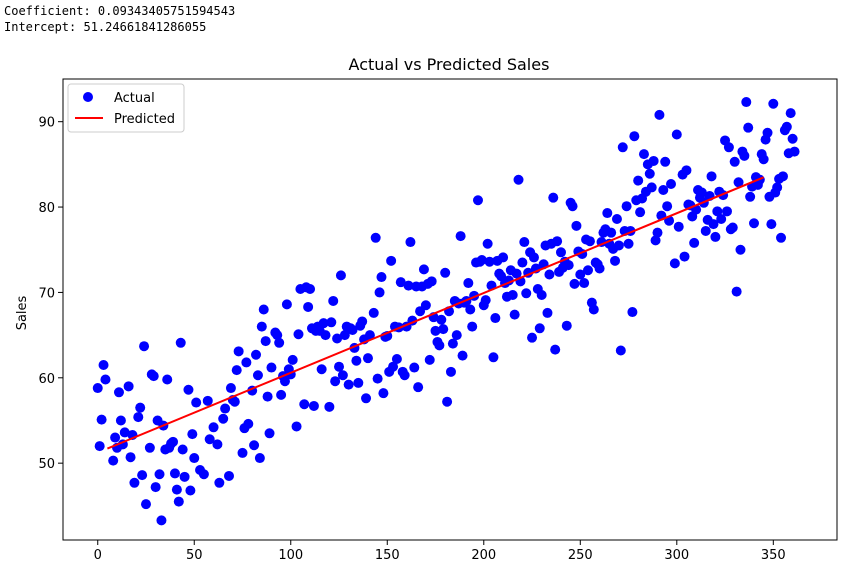 Image resolution: width=859 pixels, height=570 pixels. Describe the element at coordinates (676, 555) in the screenshot. I see `x-tick-label-300: 300` at that location.